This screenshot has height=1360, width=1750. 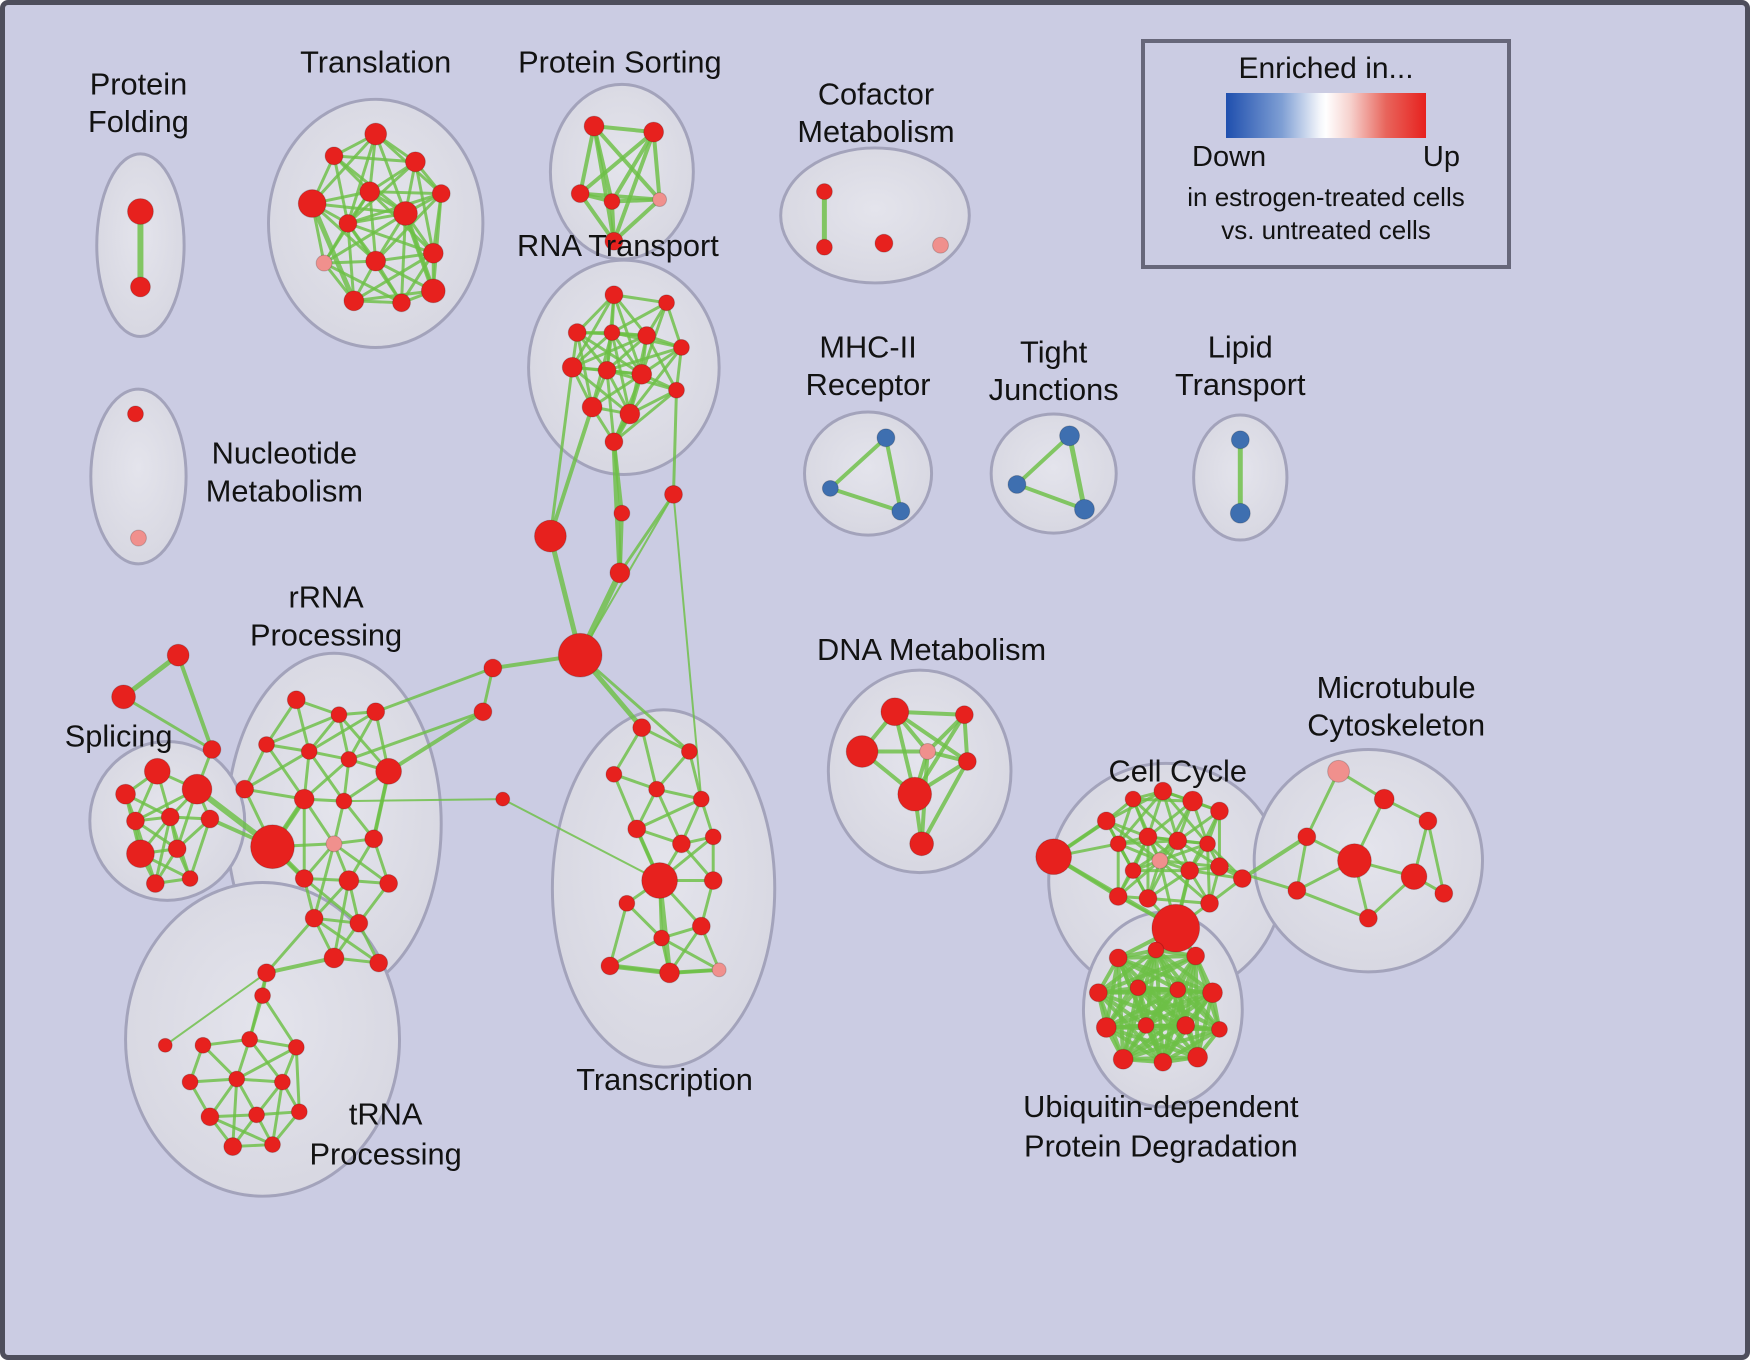 I want to click on cluster-label-protein-folding: Protein, so click(x=138, y=83).